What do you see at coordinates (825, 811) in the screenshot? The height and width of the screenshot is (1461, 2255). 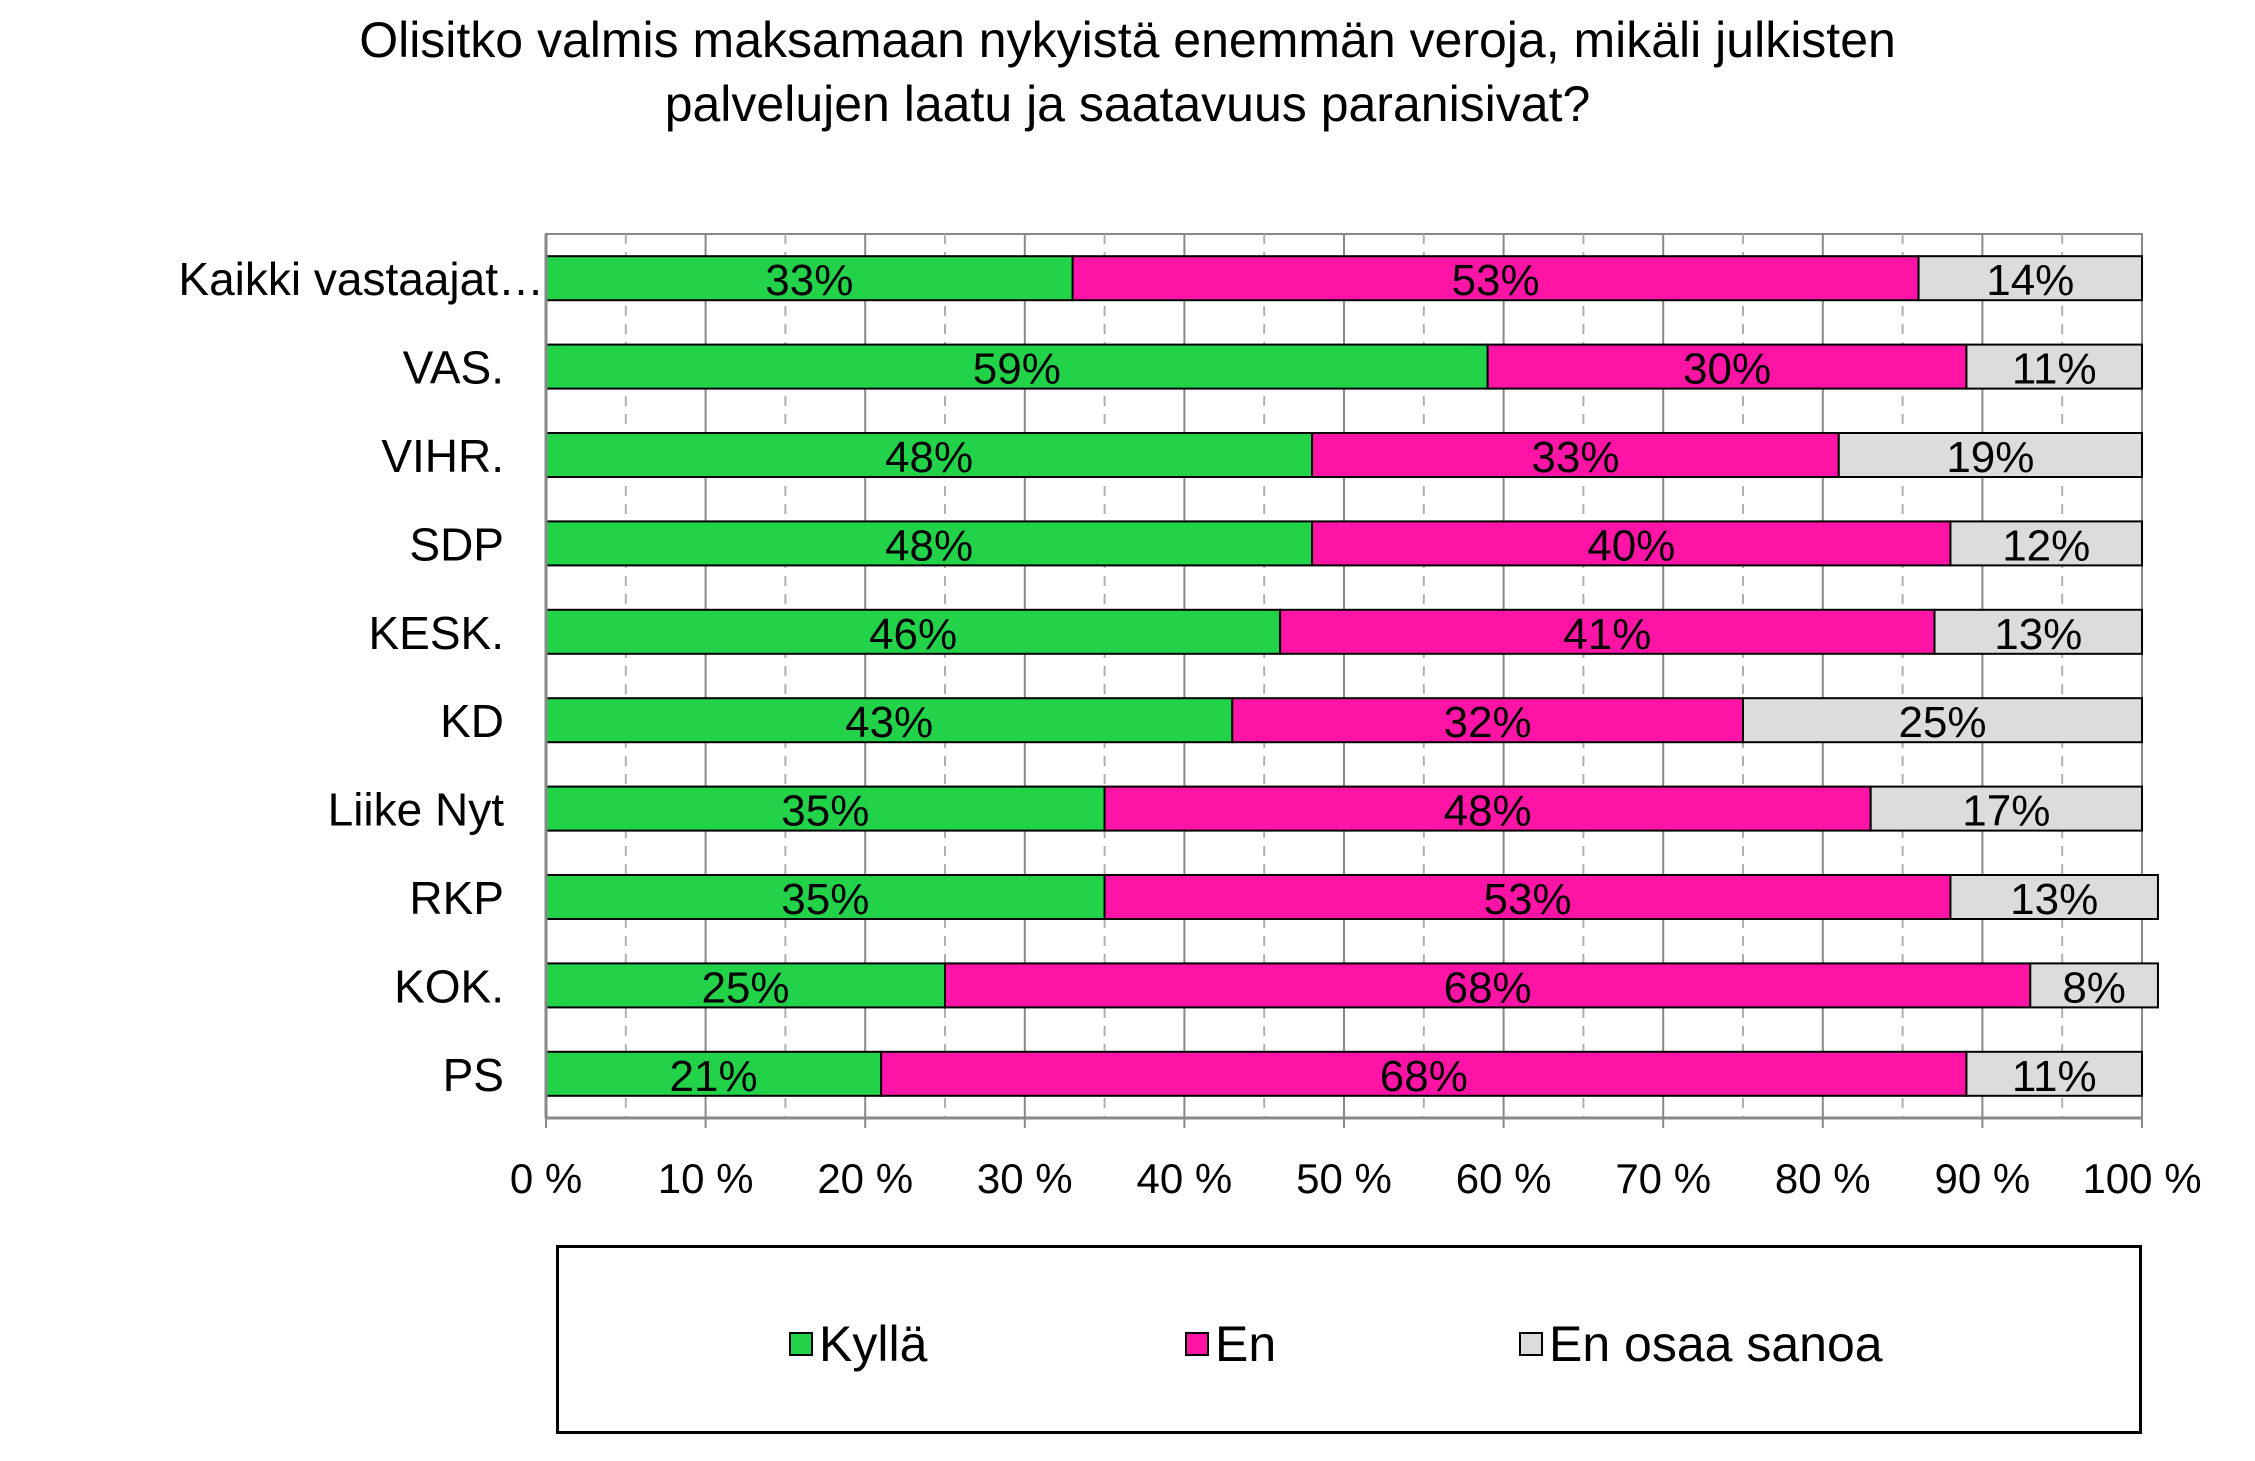 I see `data-label-kyllä-7: 35%` at bounding box center [825, 811].